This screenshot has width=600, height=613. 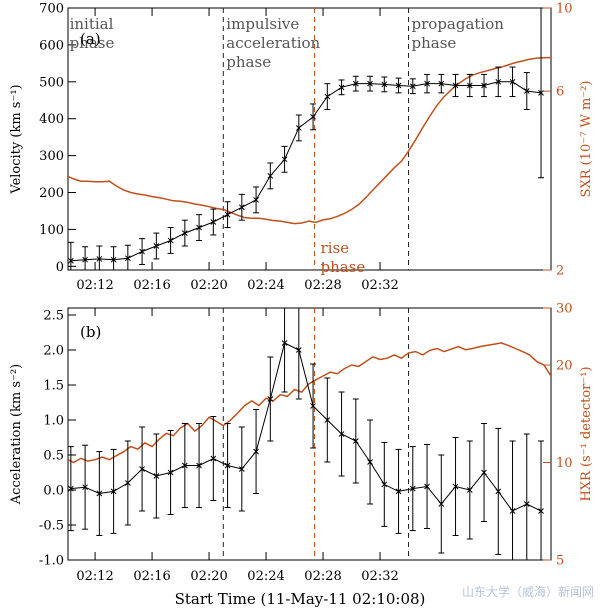 I want to click on x-tick-label-b-3: 02:24, so click(x=265, y=576).